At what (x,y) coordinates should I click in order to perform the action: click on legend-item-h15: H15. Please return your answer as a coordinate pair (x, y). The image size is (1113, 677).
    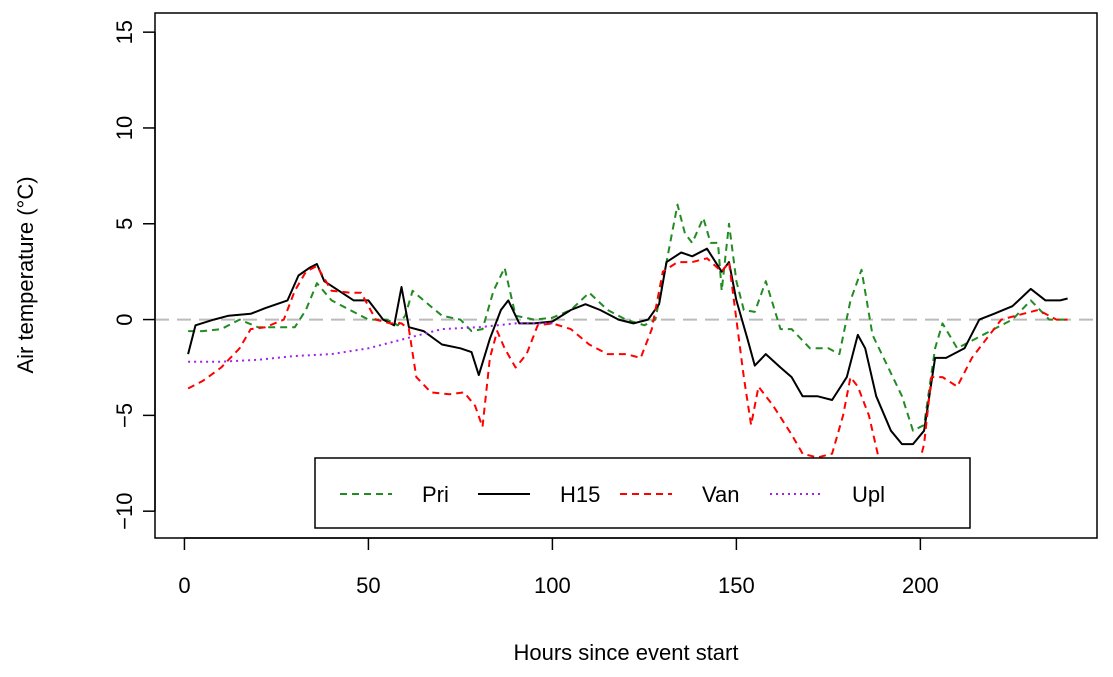
    Looking at the image, I should click on (539, 494).